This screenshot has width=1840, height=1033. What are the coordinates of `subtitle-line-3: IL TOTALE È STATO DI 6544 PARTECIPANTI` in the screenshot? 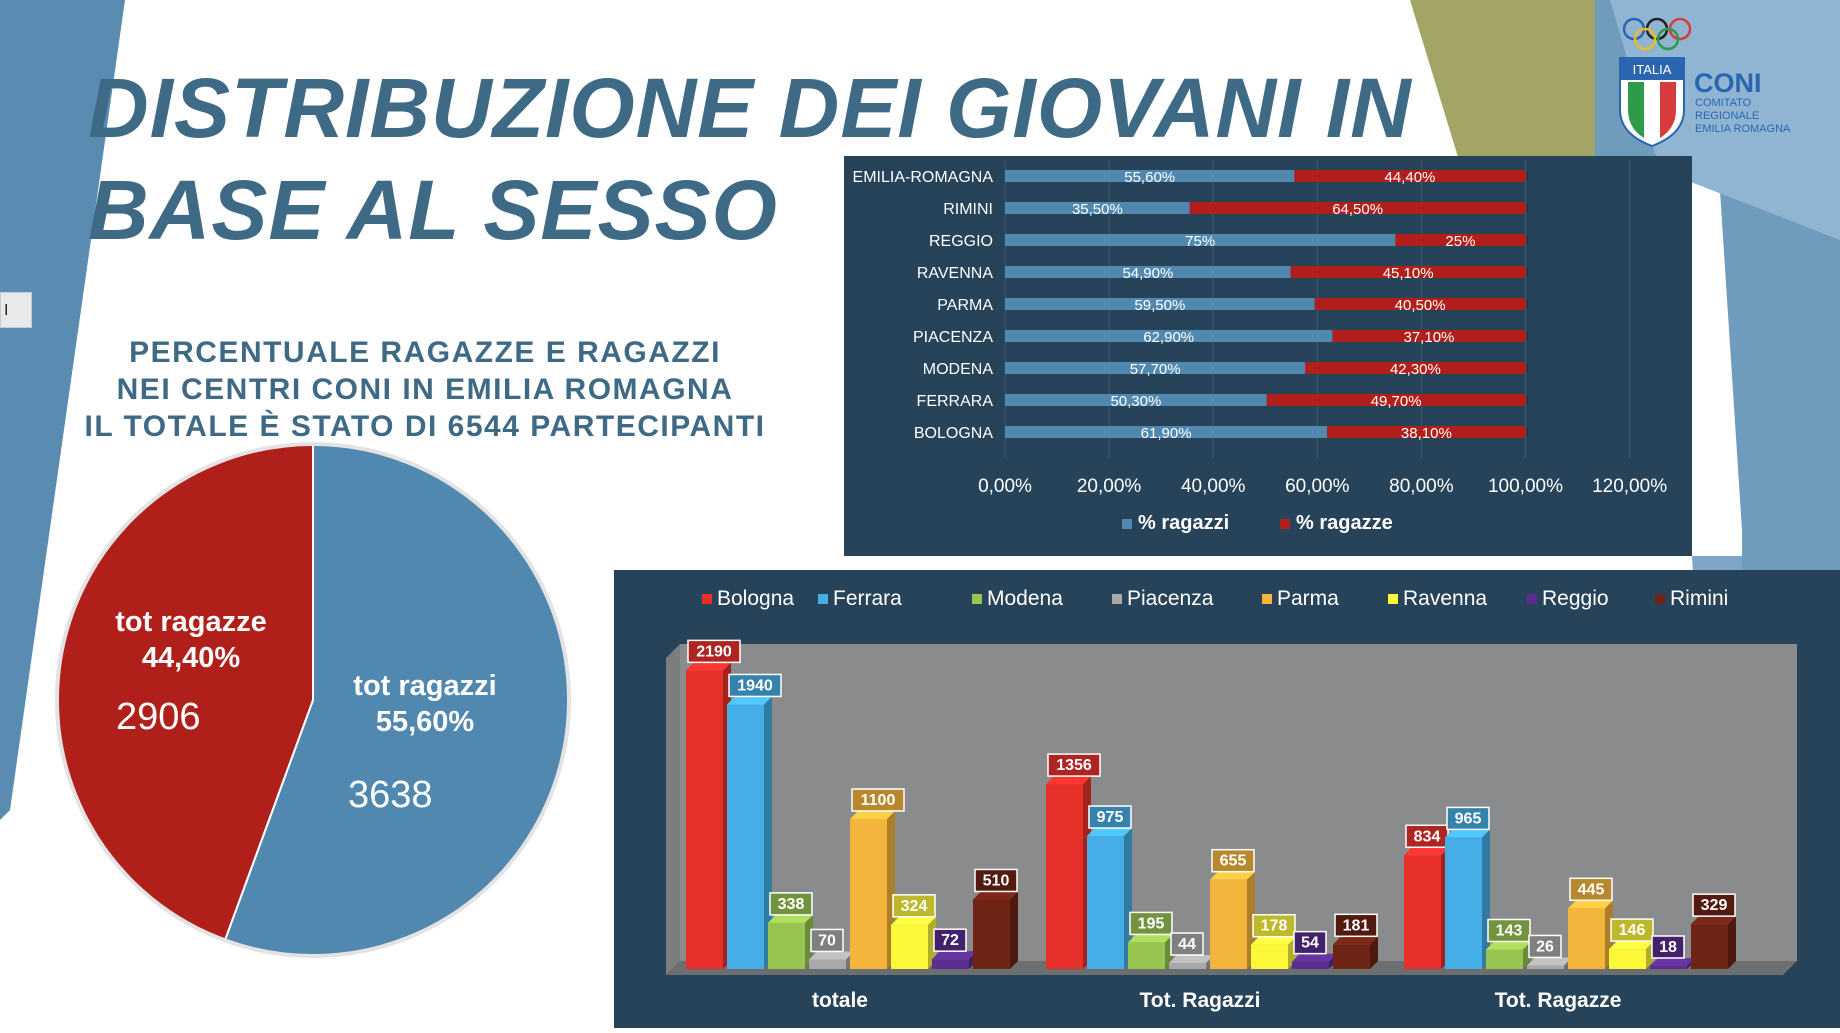 It's located at (425, 426).